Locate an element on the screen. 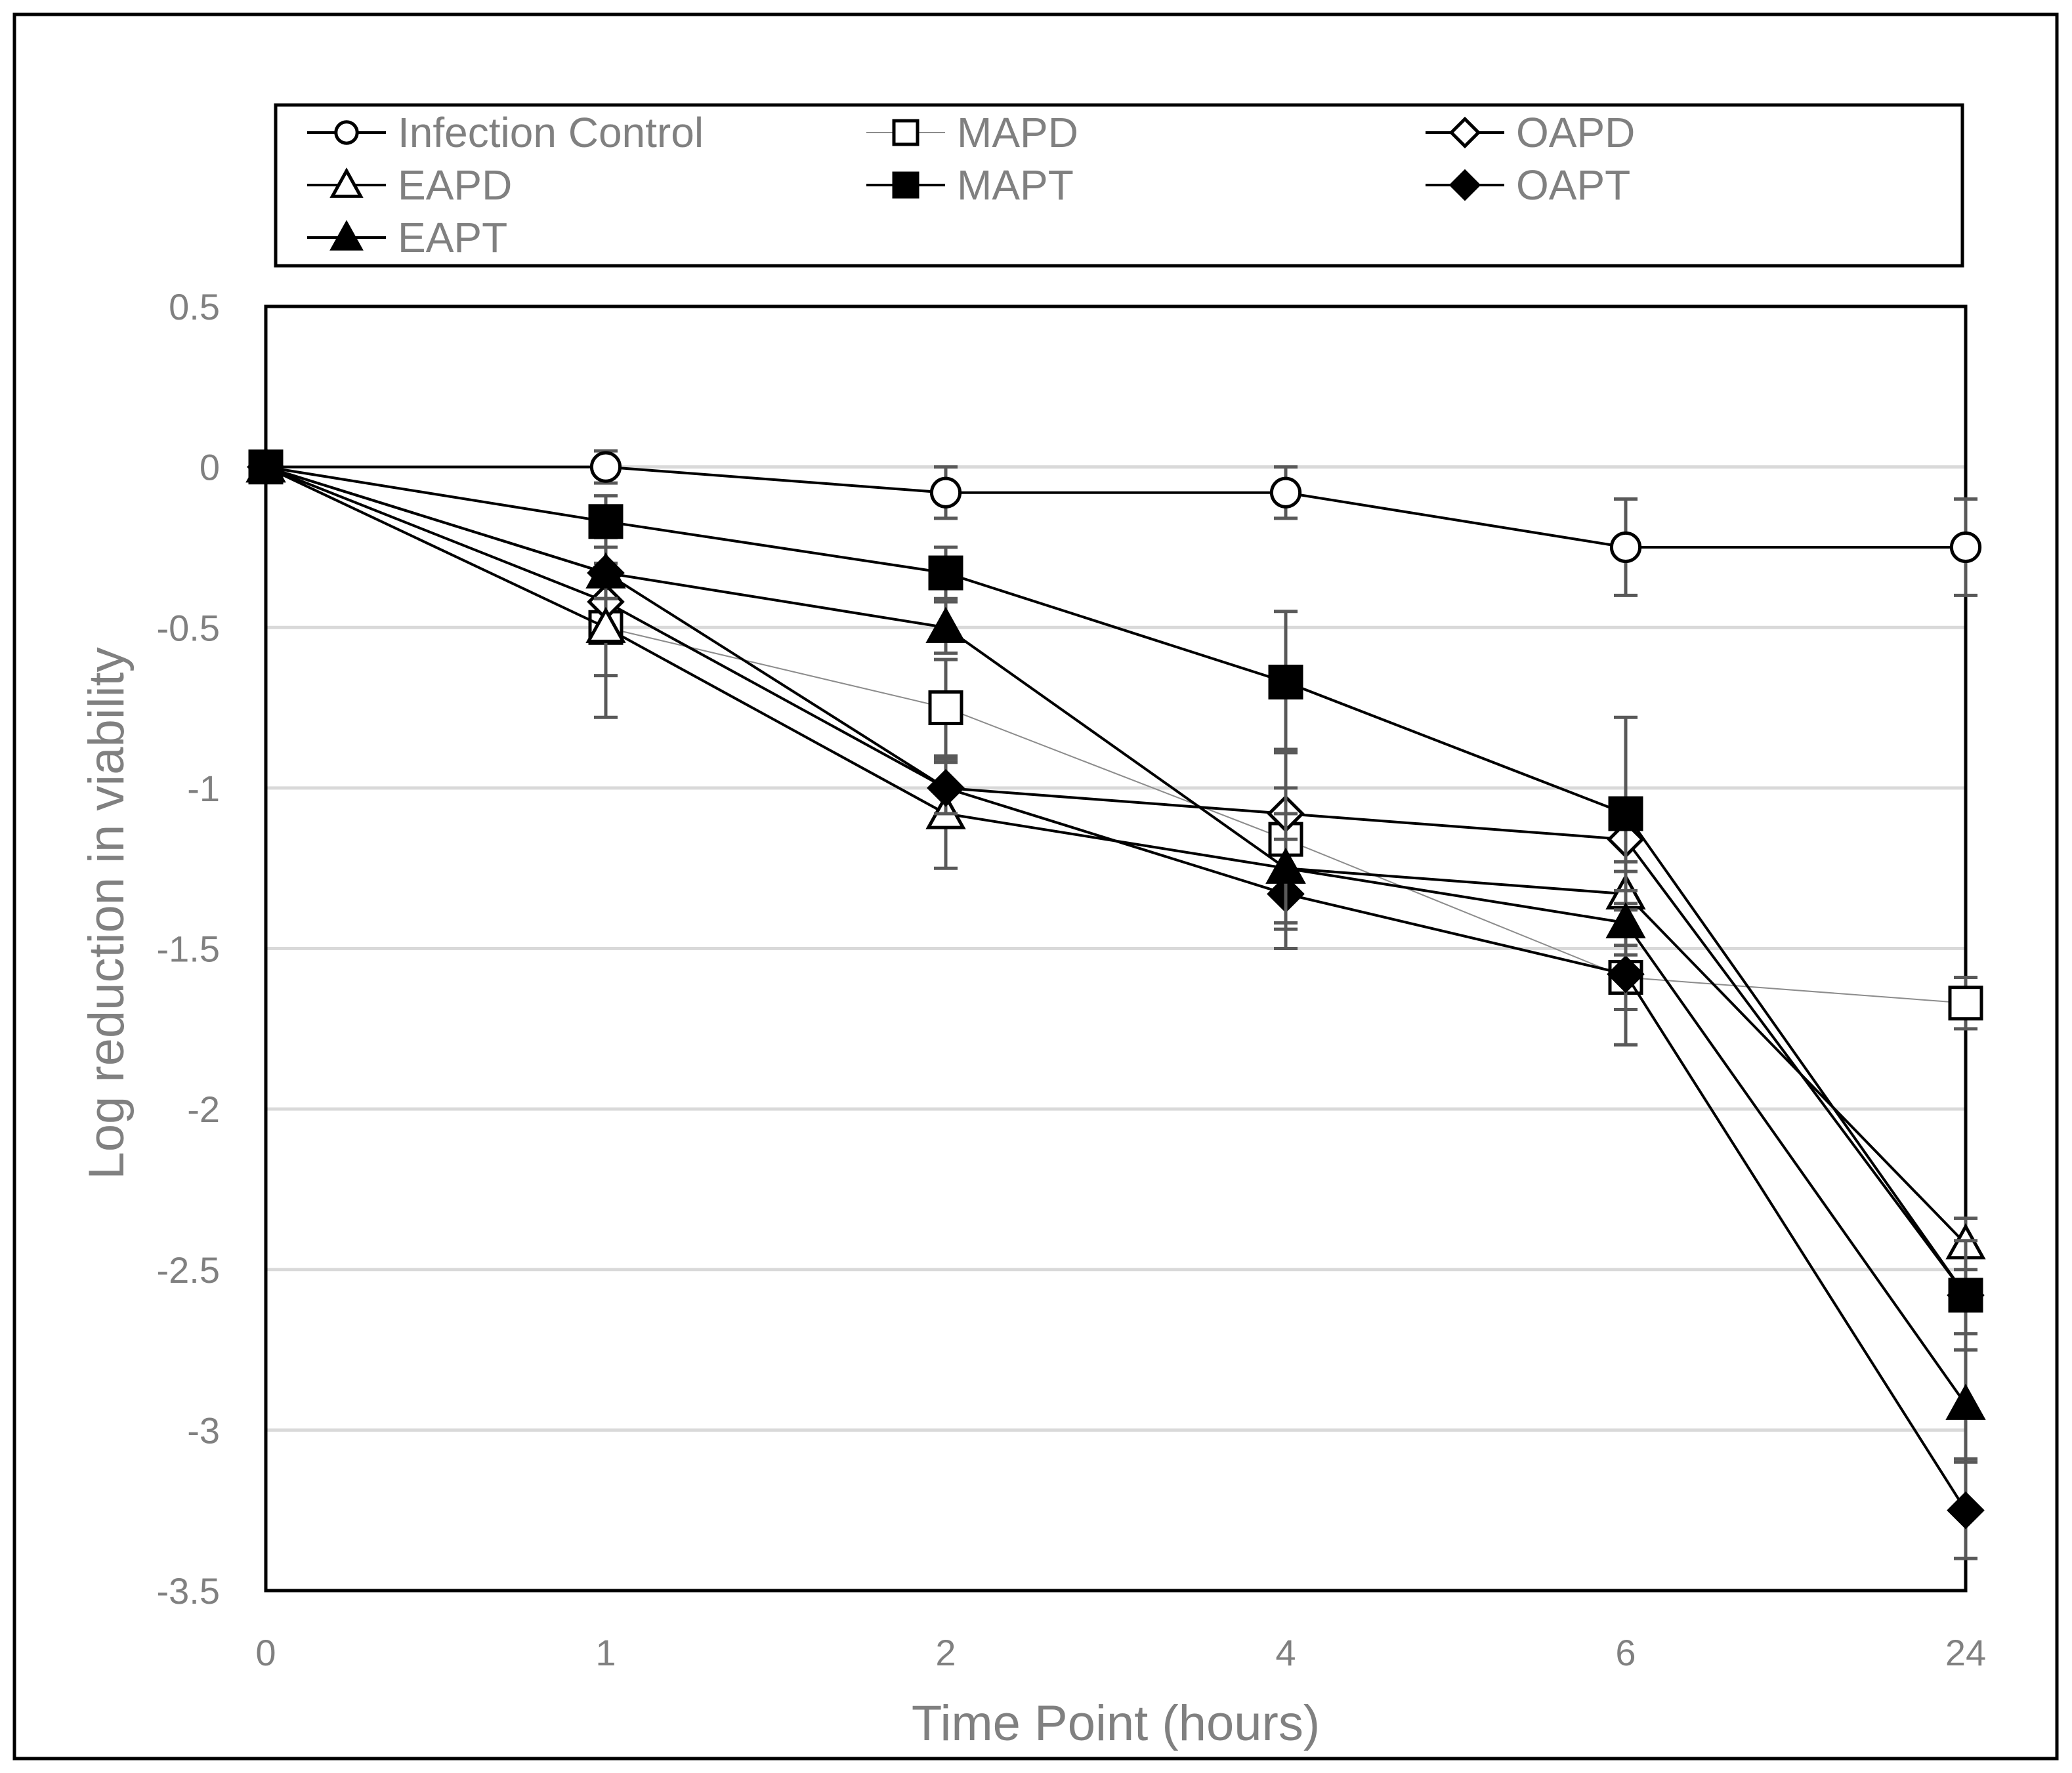 This screenshot has width=2072, height=1773. legend-item-oapt: OAPT is located at coordinates (1528, 185).